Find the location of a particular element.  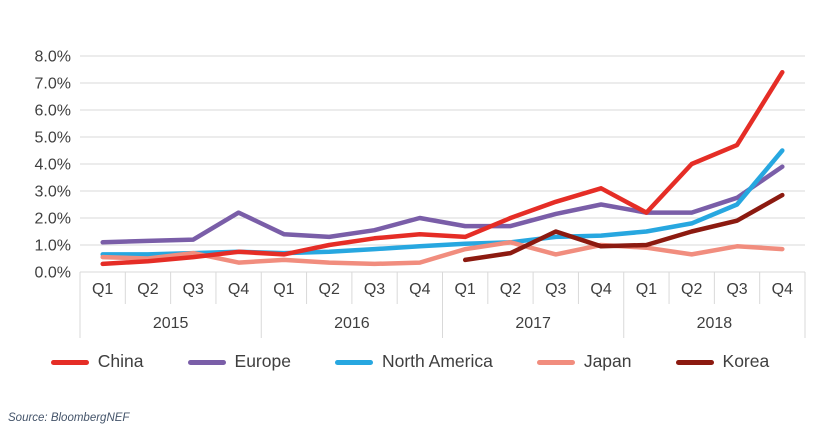

legend-item-korea: Korea is located at coordinates (722, 361).